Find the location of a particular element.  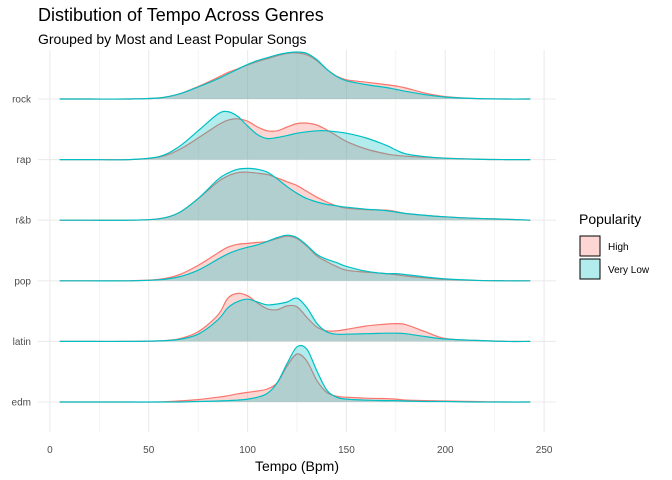

y-tick-label: r&b is located at coordinates (23, 221).